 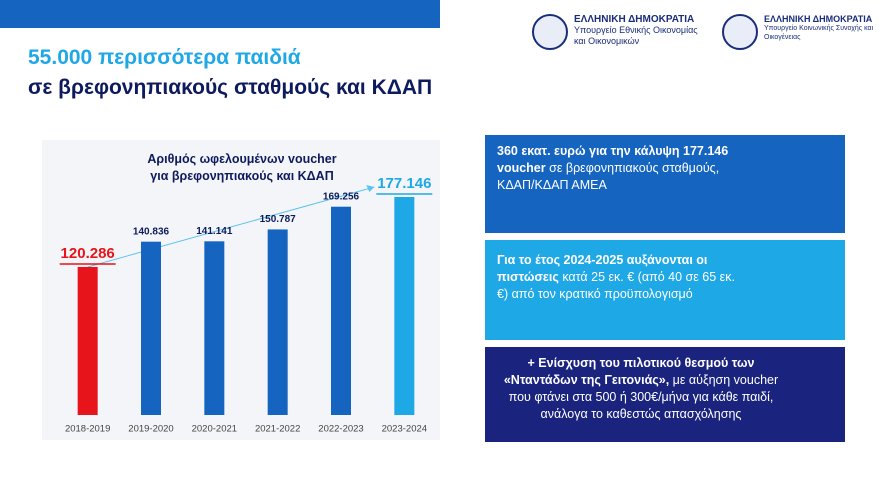 I want to click on arrow-head, so click(x=370, y=188).